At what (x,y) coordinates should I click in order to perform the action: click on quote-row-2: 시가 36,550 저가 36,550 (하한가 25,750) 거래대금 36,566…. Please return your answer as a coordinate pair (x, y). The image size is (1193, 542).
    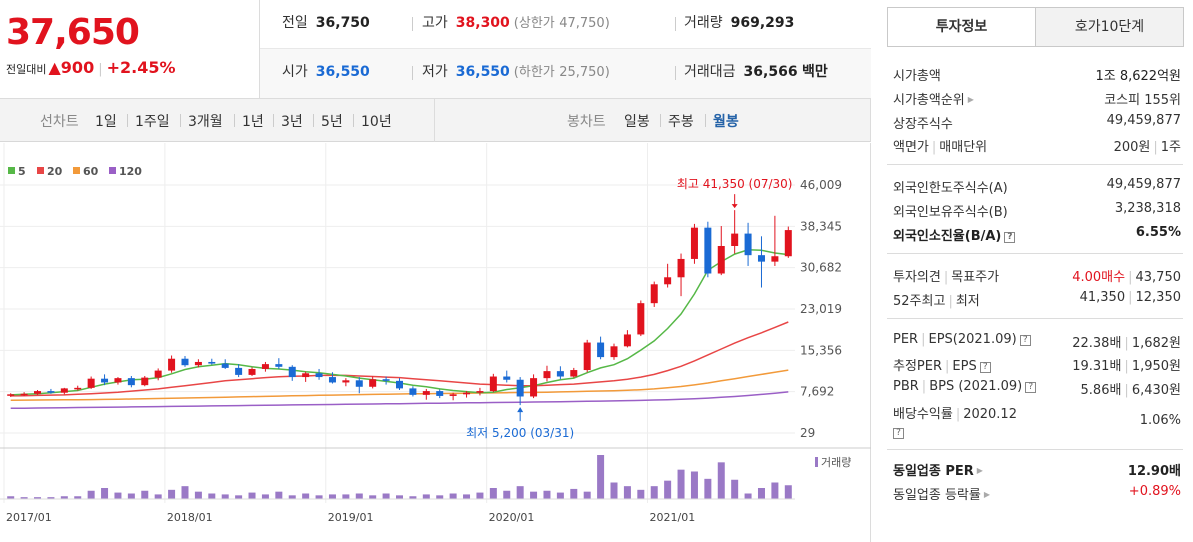
    Looking at the image, I should click on (565, 73).